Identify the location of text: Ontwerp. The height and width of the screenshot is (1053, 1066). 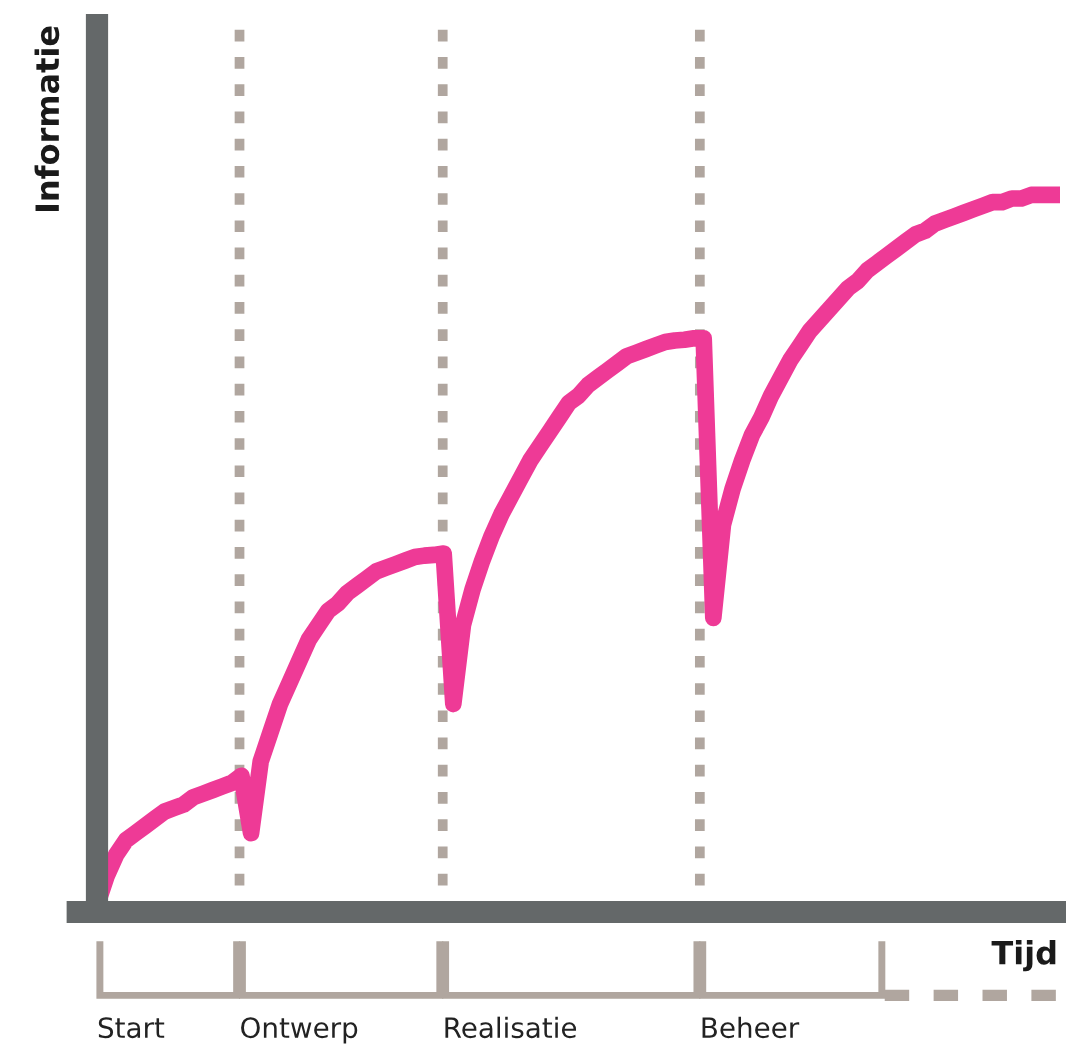
(299, 1030).